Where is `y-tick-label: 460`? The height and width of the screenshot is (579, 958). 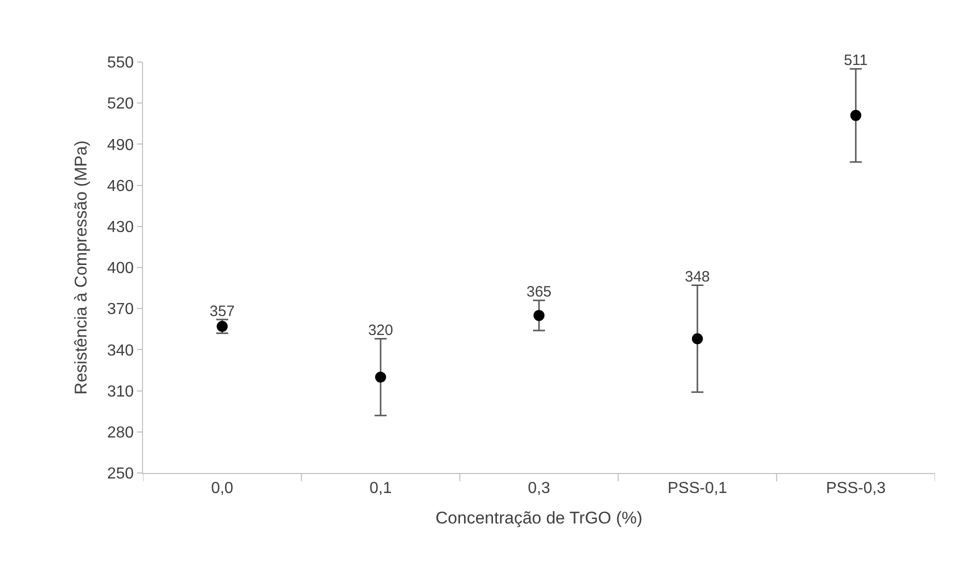 y-tick-label: 460 is located at coordinates (120, 186).